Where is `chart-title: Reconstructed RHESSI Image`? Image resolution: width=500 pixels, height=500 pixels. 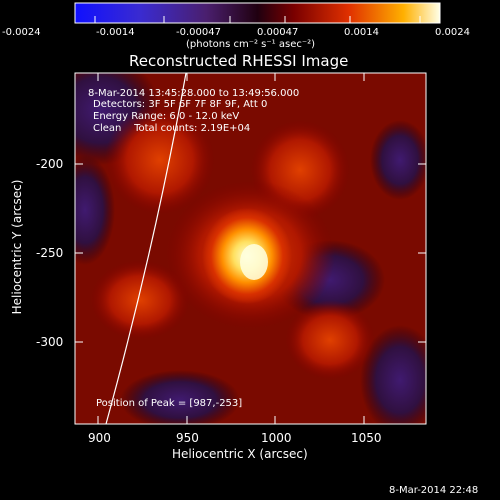
chart-title: Reconstructed RHESSI Image is located at coordinates (239, 61).